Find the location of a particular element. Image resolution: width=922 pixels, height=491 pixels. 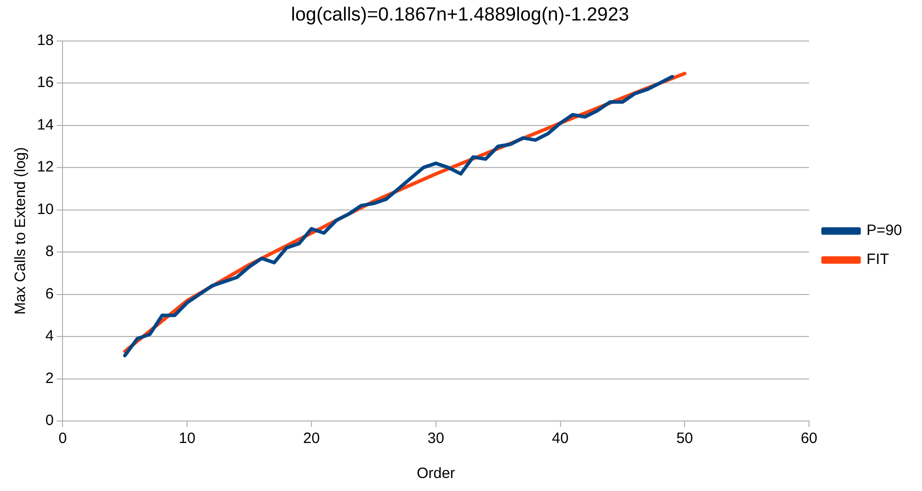

legend-label: FIT is located at coordinates (878, 259).